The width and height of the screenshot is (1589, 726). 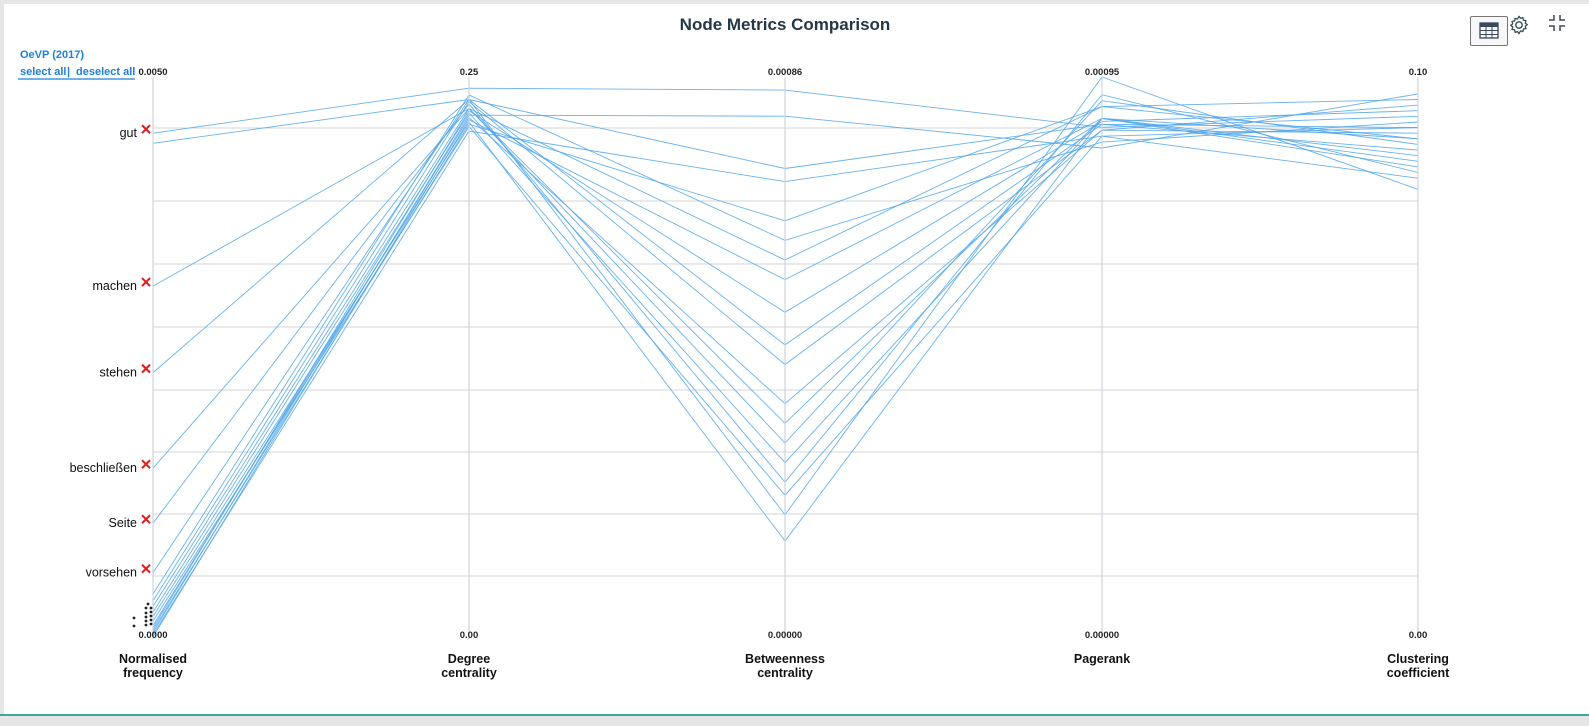 What do you see at coordinates (785, 659) in the screenshot?
I see `axis-title: Betweenness` at bounding box center [785, 659].